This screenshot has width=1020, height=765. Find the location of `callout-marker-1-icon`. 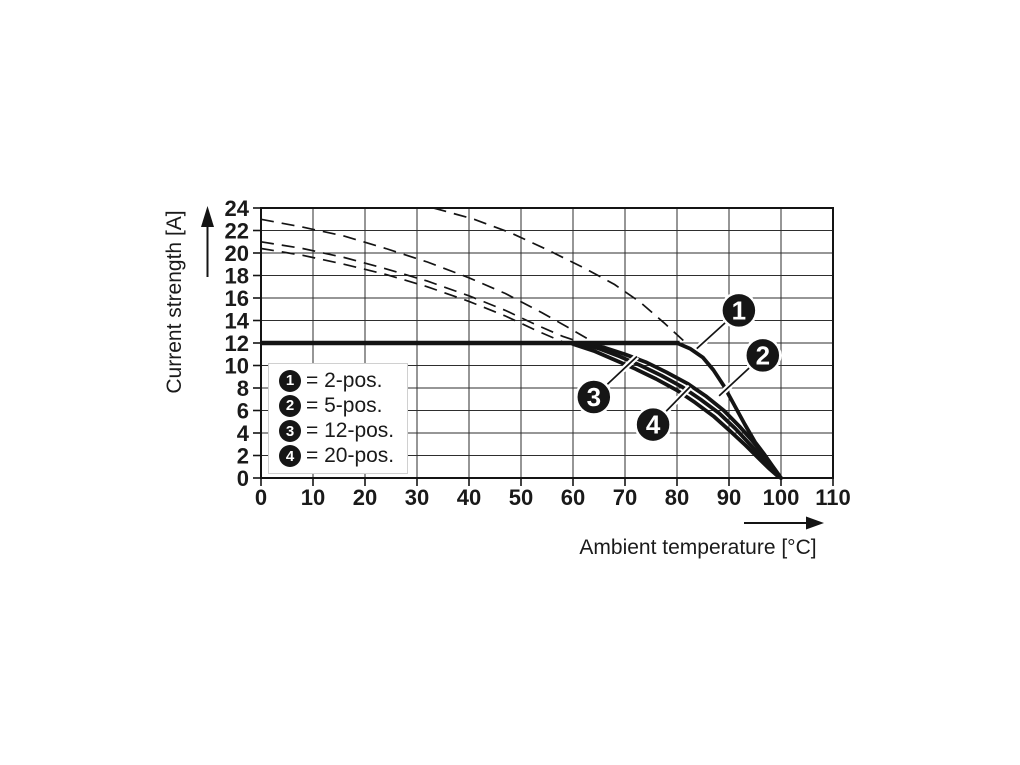

callout-marker-1-icon is located at coordinates (739, 310).